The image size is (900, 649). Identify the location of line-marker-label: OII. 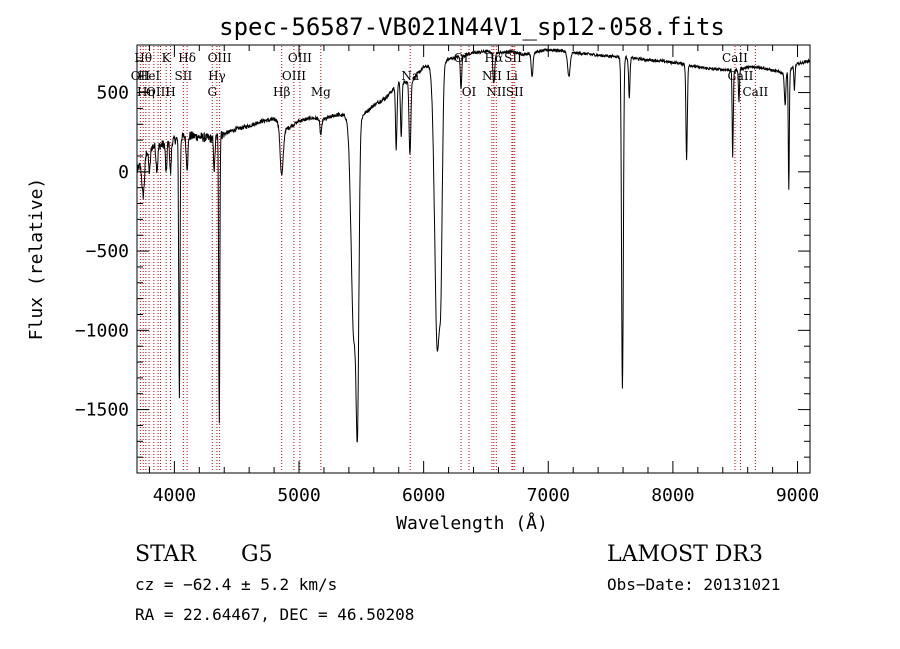
(141, 76).